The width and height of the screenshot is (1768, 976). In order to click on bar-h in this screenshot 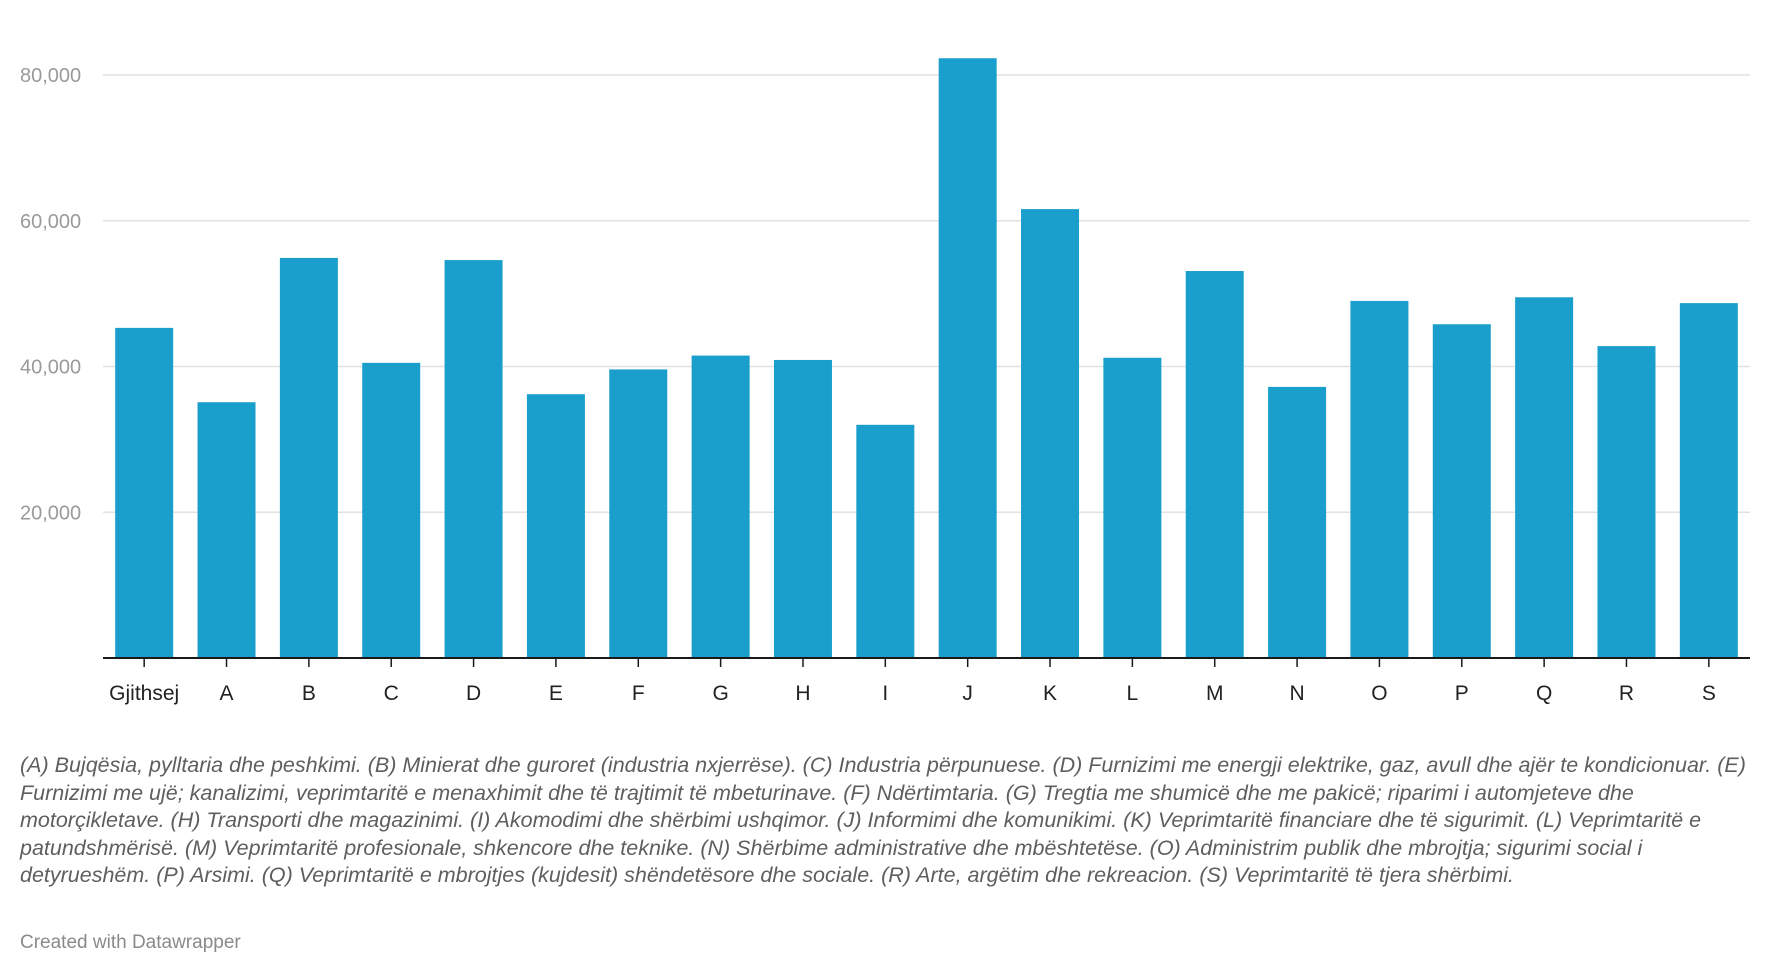, I will do `click(802, 508)`.